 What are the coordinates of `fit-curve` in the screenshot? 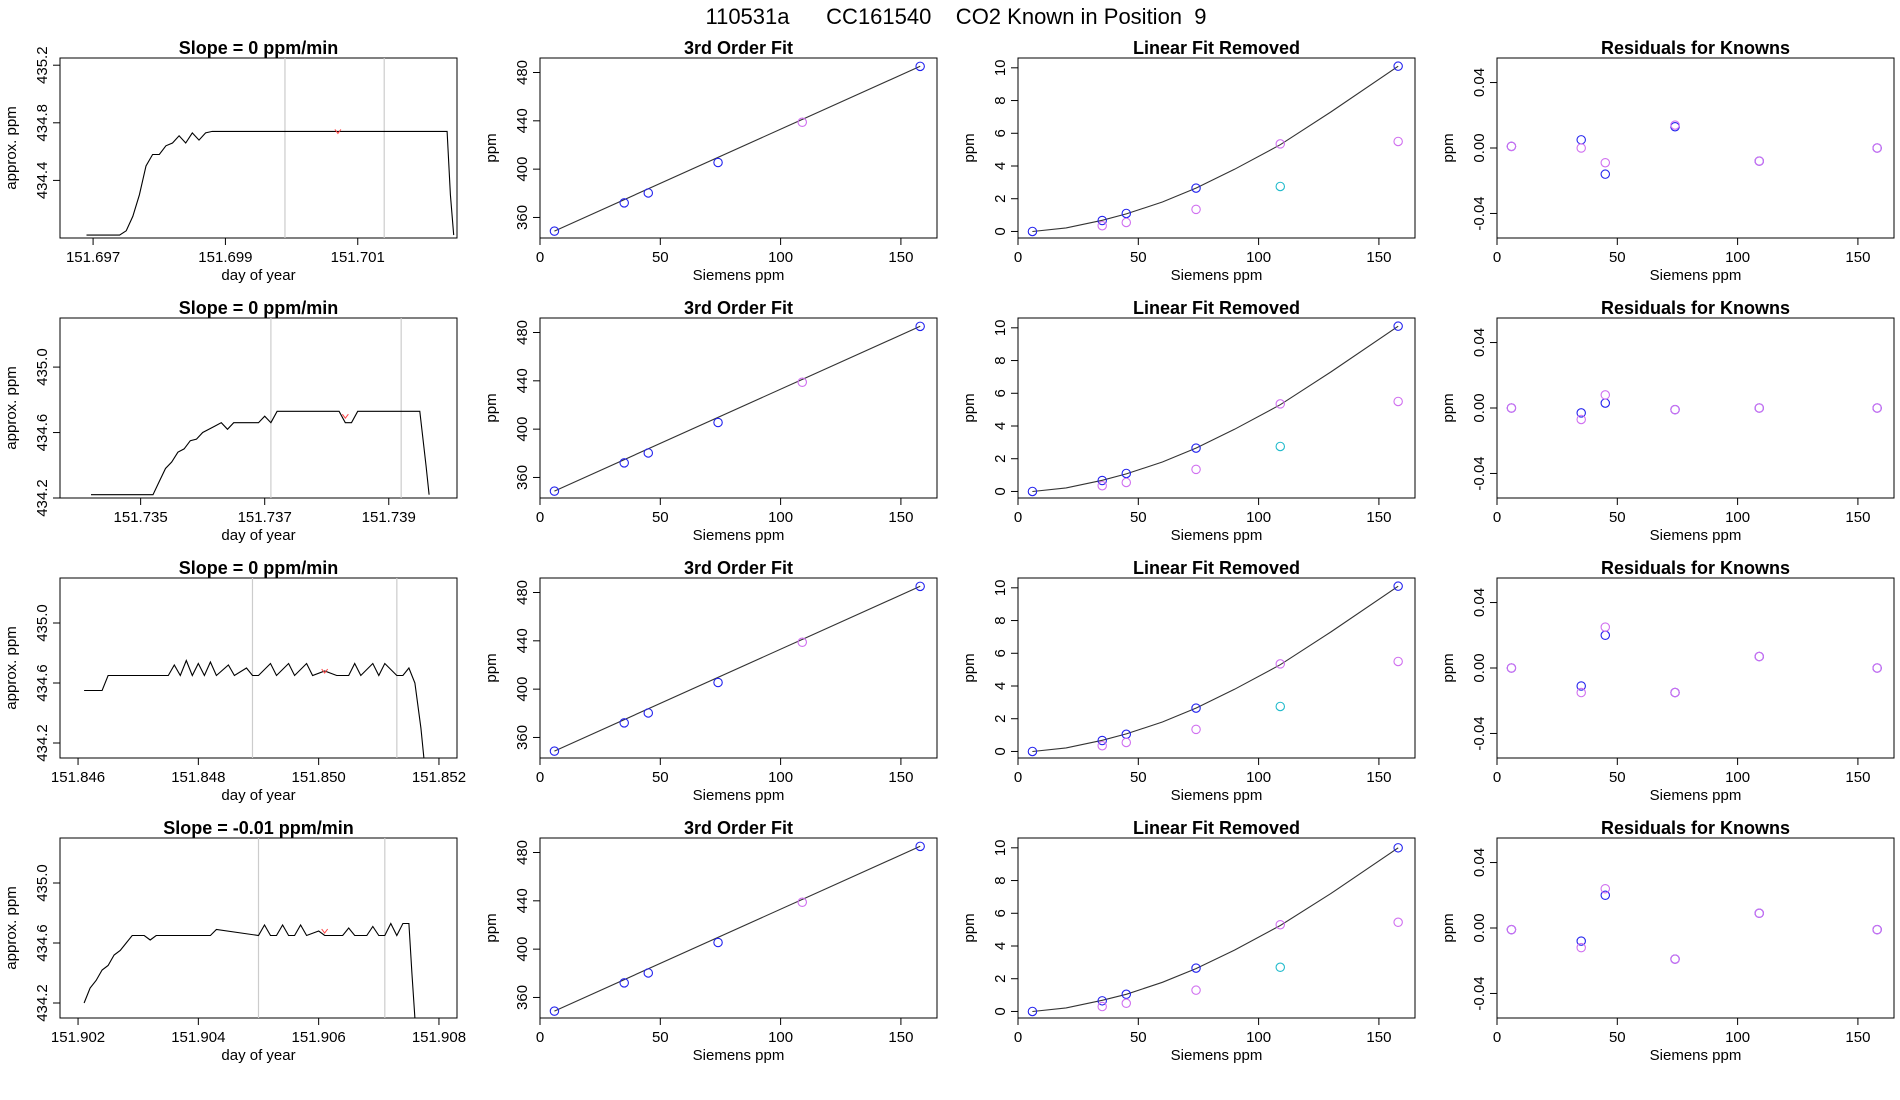 It's located at (1215, 149).